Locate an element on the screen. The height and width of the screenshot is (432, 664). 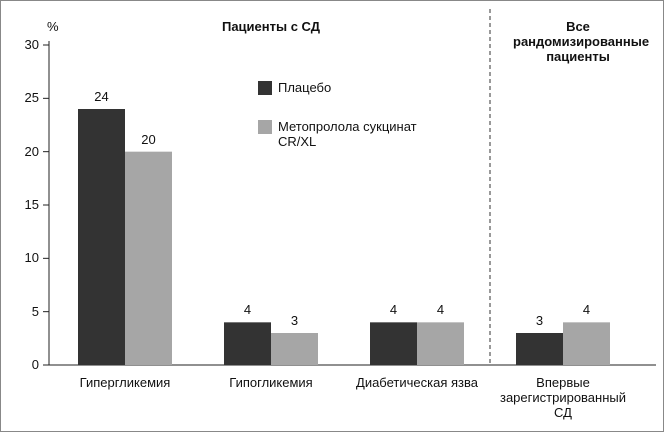
y-tick-label: 5 is located at coordinates (35, 311).